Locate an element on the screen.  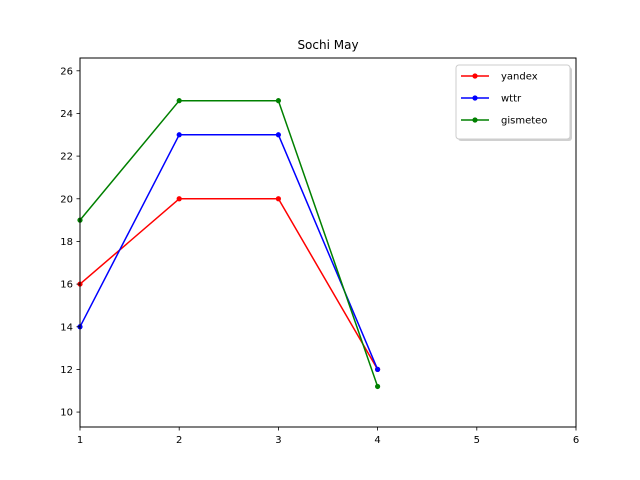
legend-marker-wttr is located at coordinates (475, 98).